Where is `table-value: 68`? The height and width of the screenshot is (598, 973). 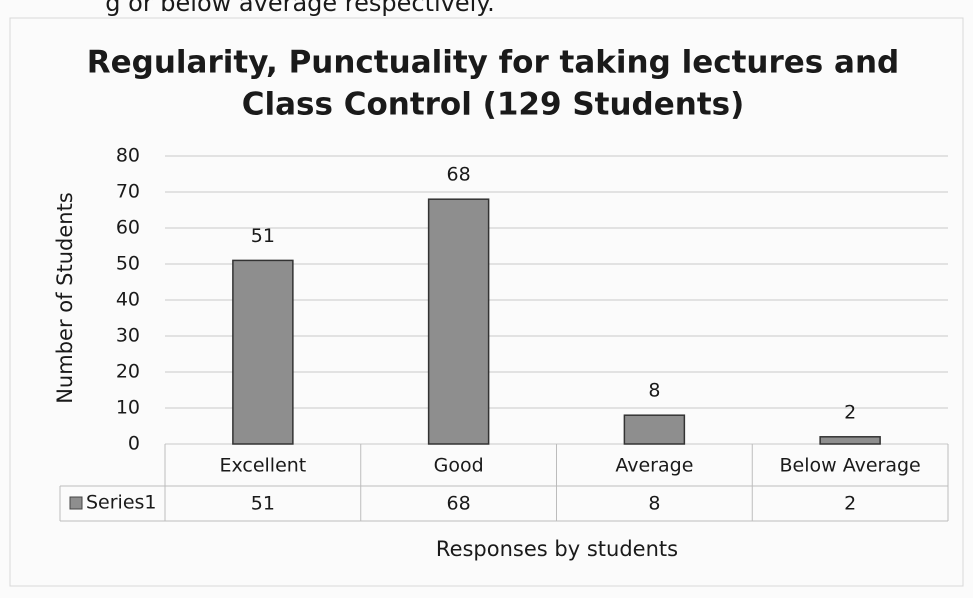 table-value: 68 is located at coordinates (459, 504).